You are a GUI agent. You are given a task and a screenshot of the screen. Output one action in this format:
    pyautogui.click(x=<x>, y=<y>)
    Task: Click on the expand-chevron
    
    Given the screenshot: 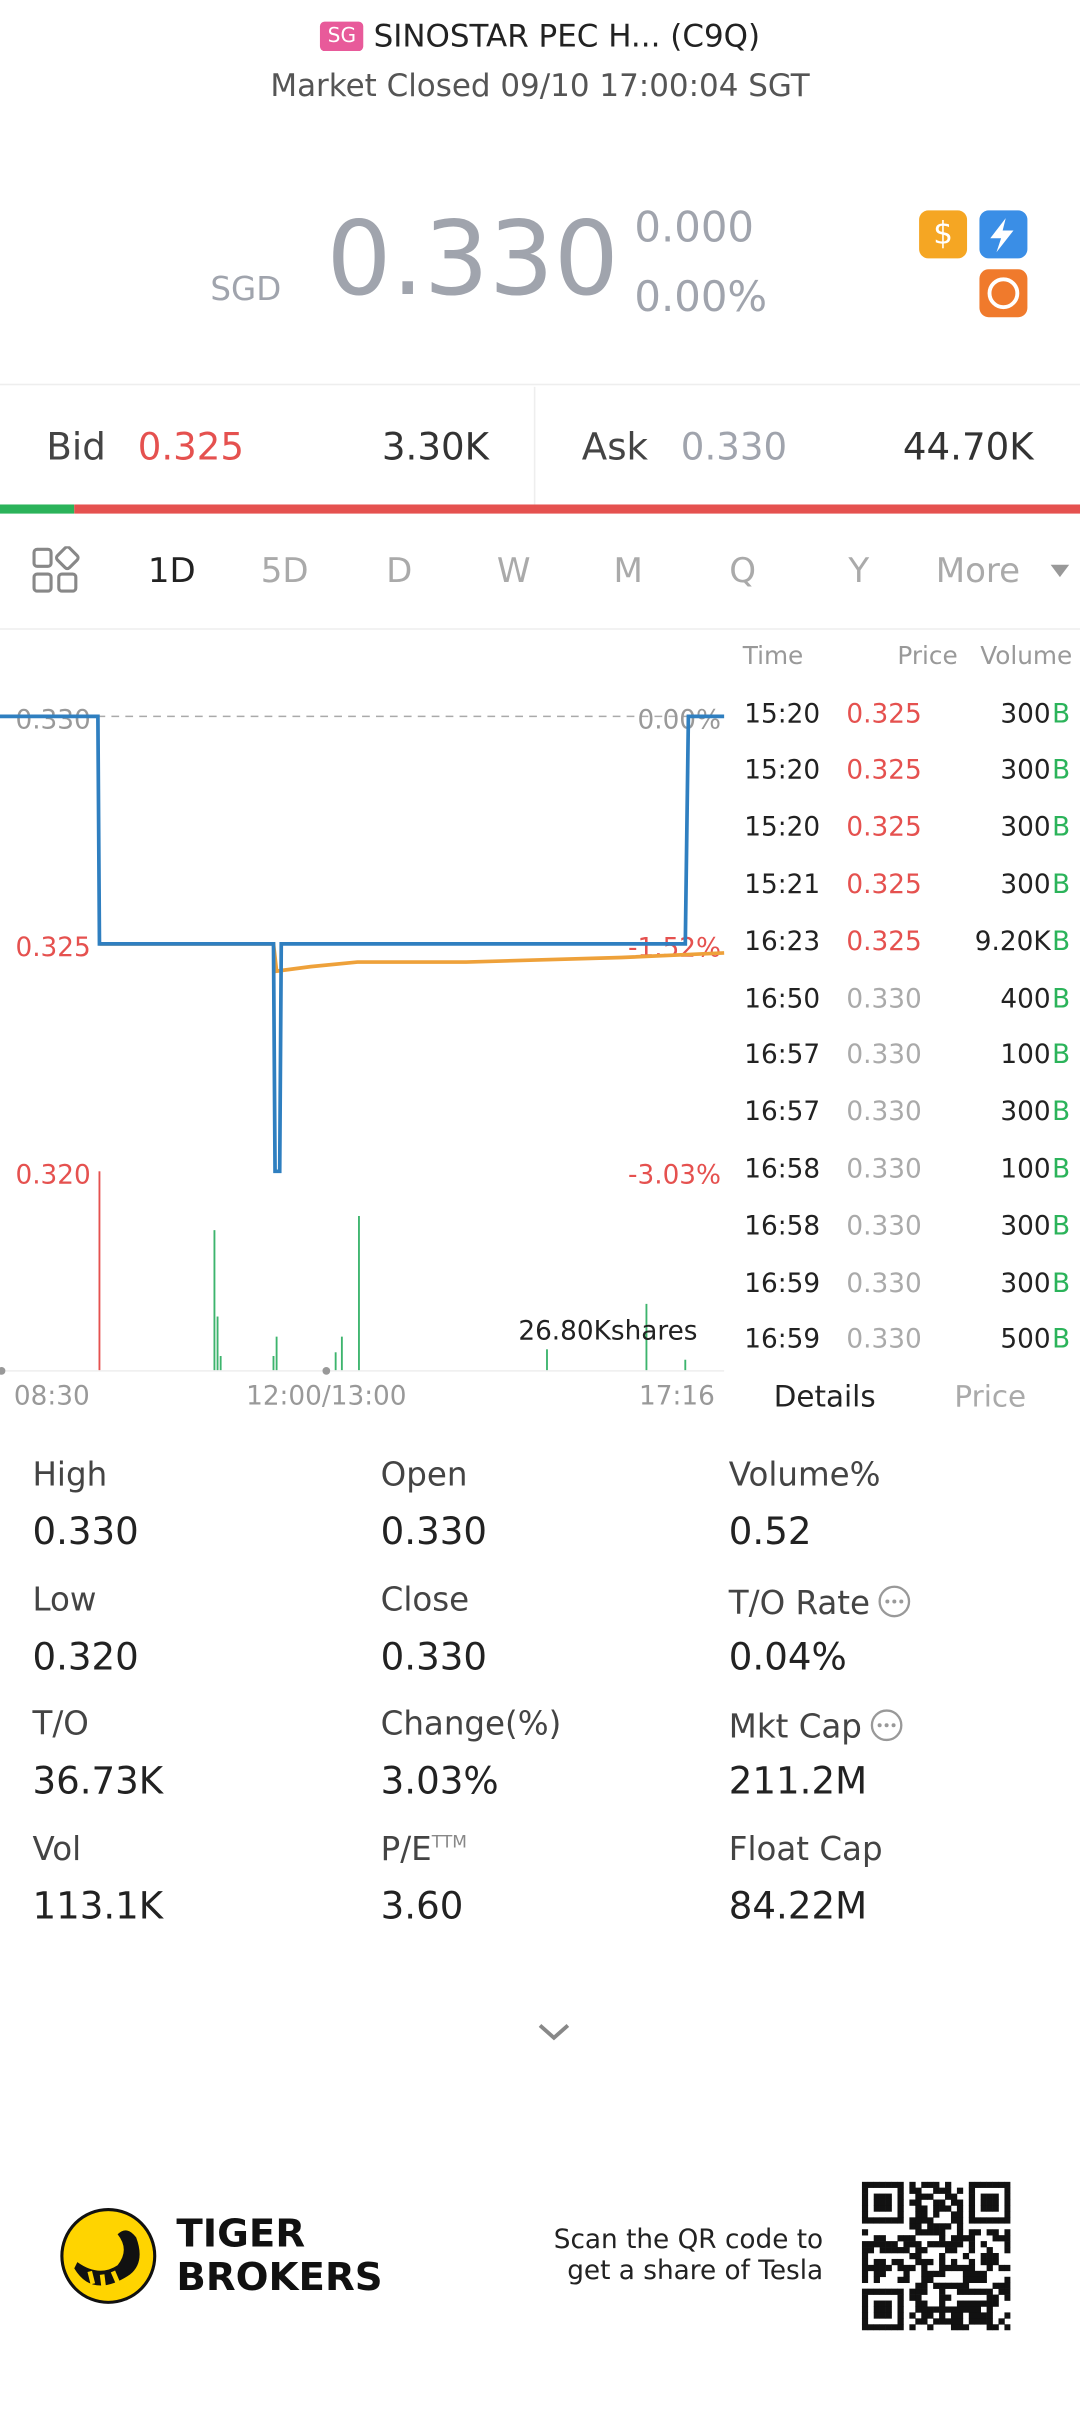 What is the action you would take?
    pyautogui.click(x=554, y=2032)
    